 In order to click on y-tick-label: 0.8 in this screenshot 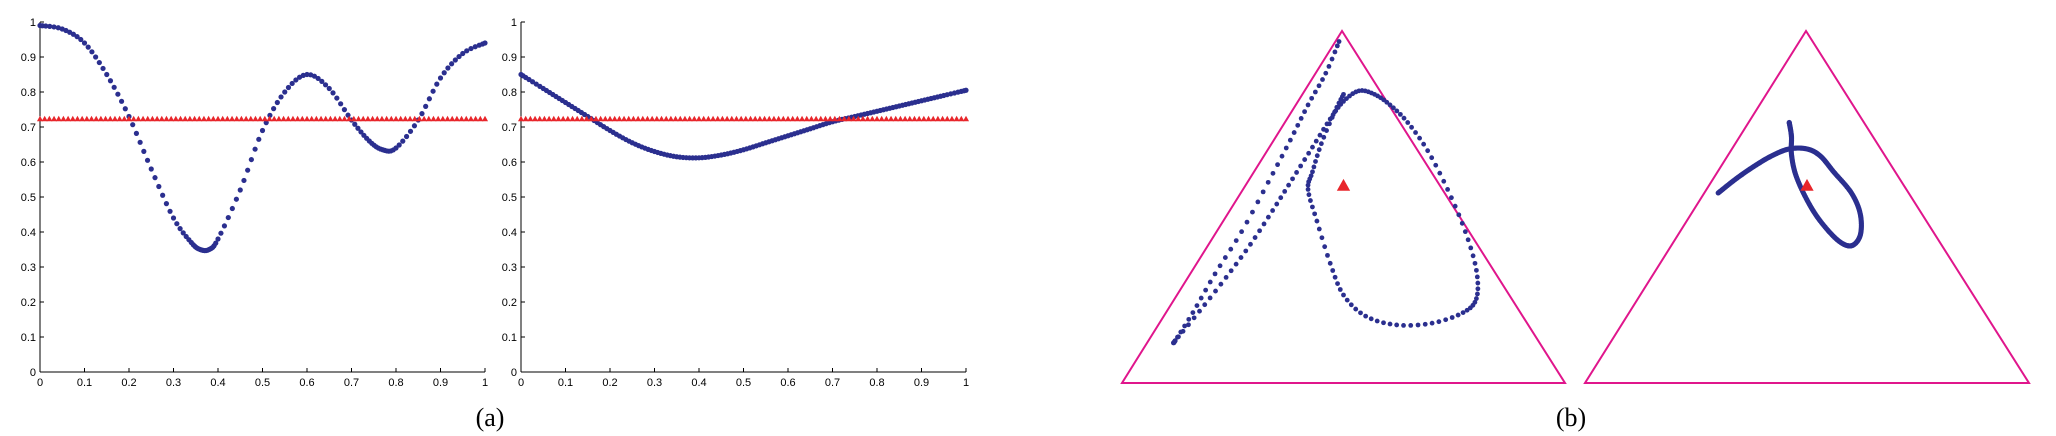, I will do `click(509, 93)`.